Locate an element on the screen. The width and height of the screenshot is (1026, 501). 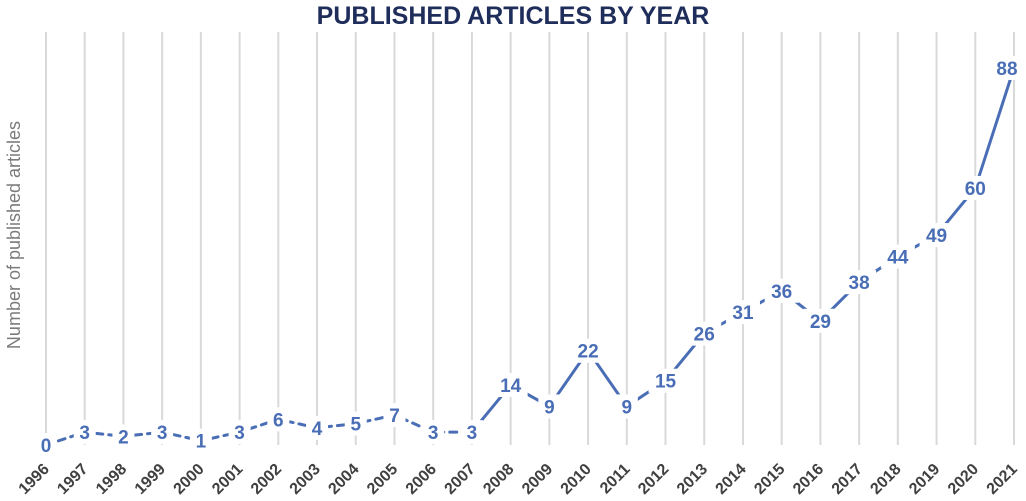
data-label-2002: 6 is located at coordinates (278, 420).